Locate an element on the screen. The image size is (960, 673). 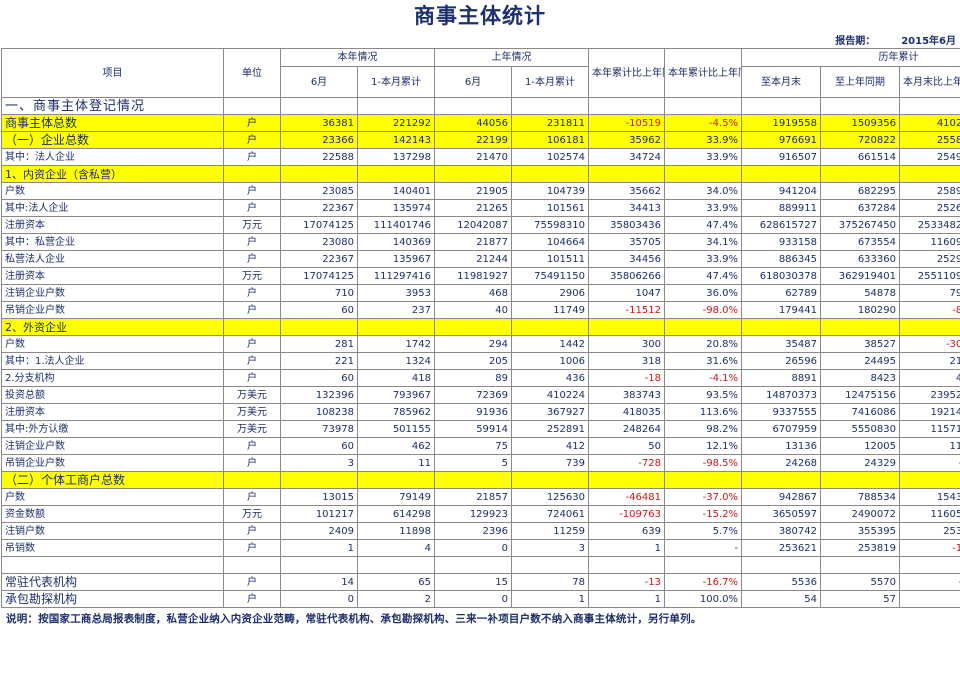
cell-cur-month: 22588 is located at coordinates (319, 157).